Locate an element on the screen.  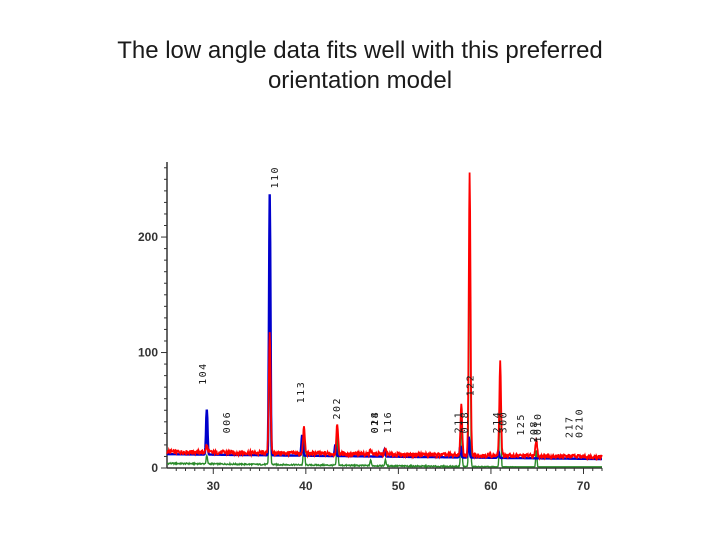
x-tick-label: 60 is located at coordinates (491, 486).